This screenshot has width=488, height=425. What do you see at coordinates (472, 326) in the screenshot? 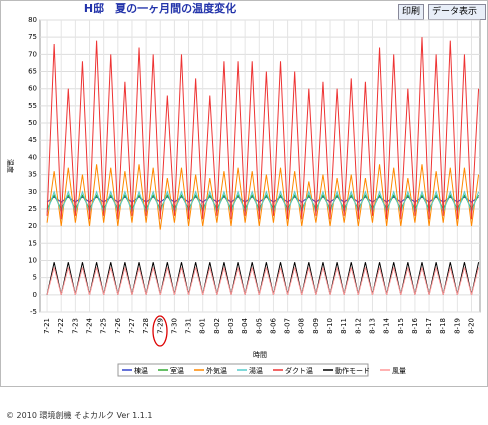
I see `x-tick-label: 8-20` at bounding box center [472, 326].